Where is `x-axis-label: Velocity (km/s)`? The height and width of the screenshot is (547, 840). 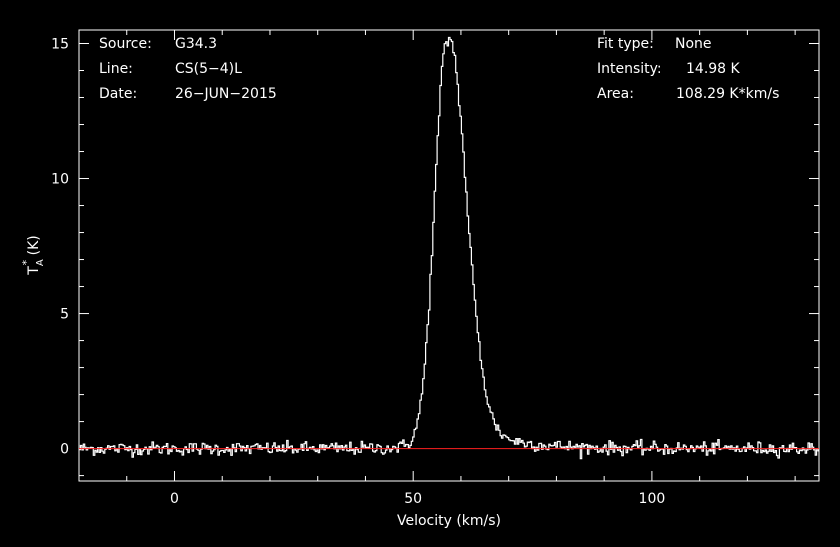 x-axis-label: Velocity (km/s) is located at coordinates (449, 521).